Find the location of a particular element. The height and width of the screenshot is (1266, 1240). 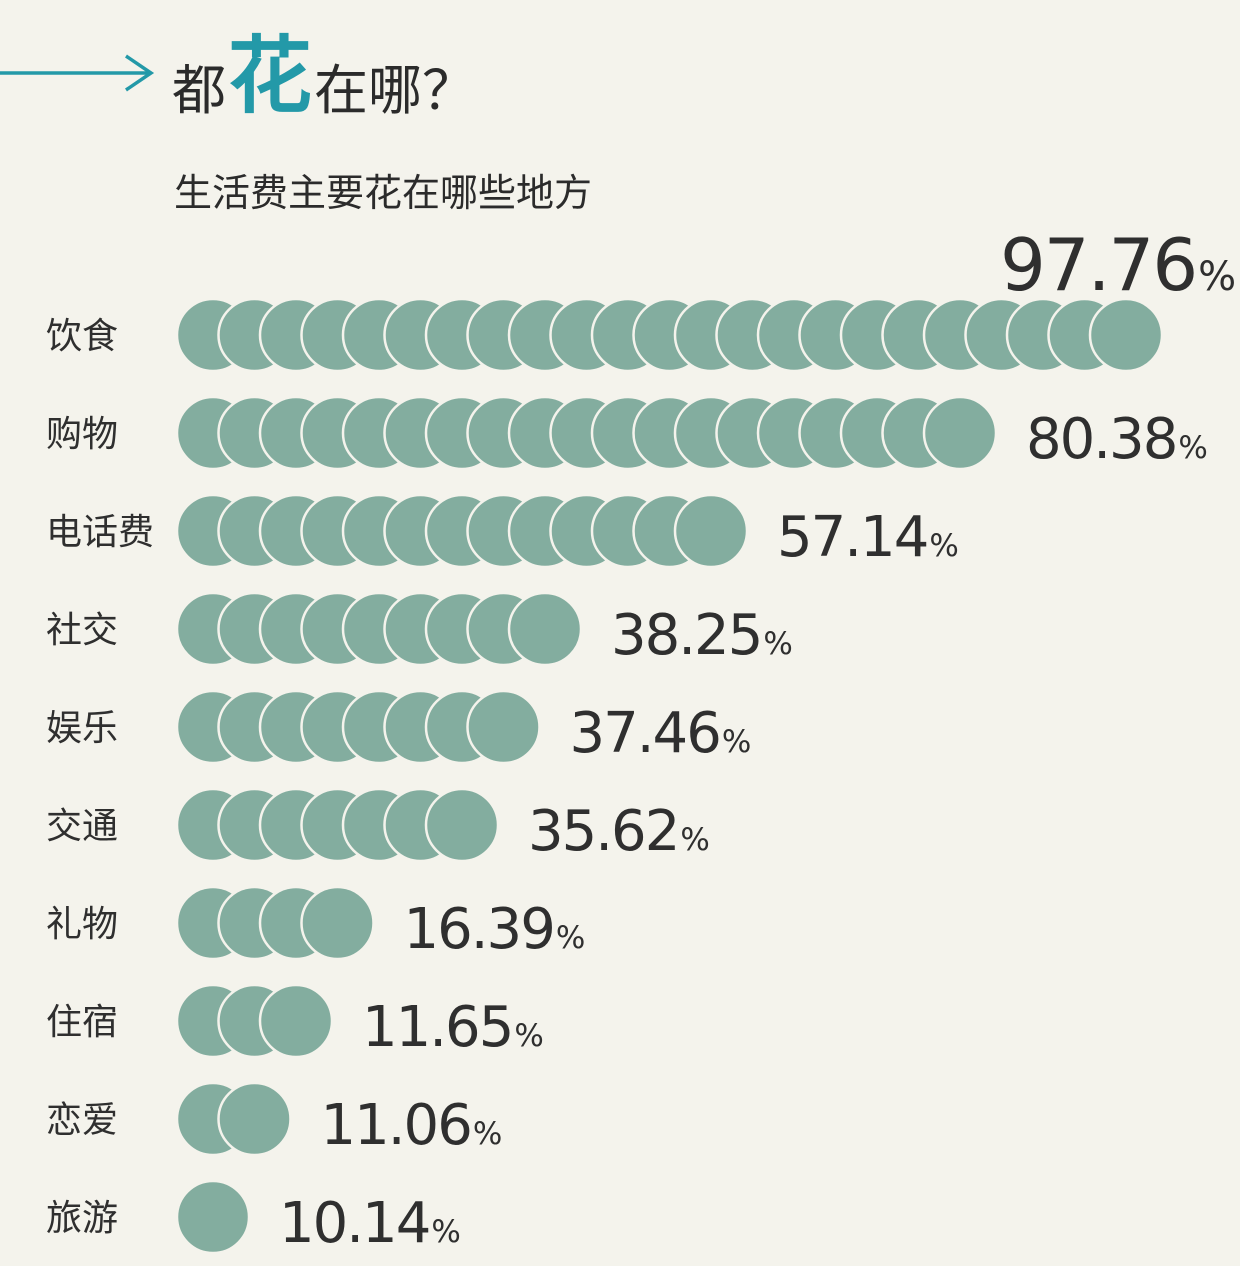

value-label: 11.06% is located at coordinates (411, 1125).